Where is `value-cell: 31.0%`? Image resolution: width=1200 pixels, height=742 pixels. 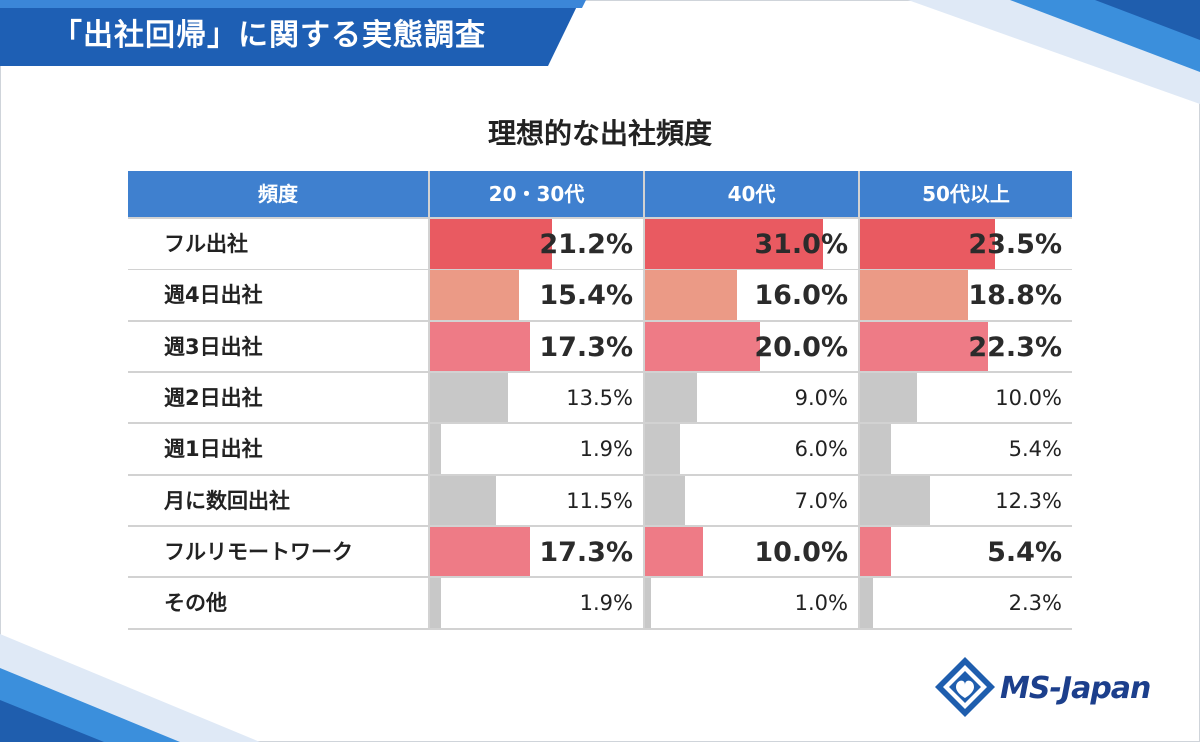 value-cell: 31.0% is located at coordinates (751, 244).